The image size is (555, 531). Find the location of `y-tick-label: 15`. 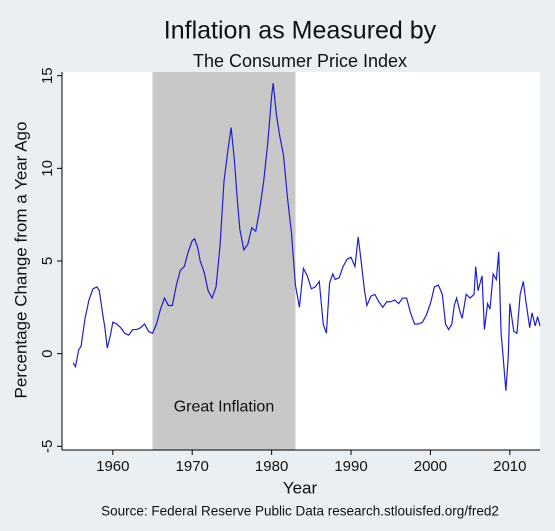

y-tick-label: 15 is located at coordinates (47, 75).